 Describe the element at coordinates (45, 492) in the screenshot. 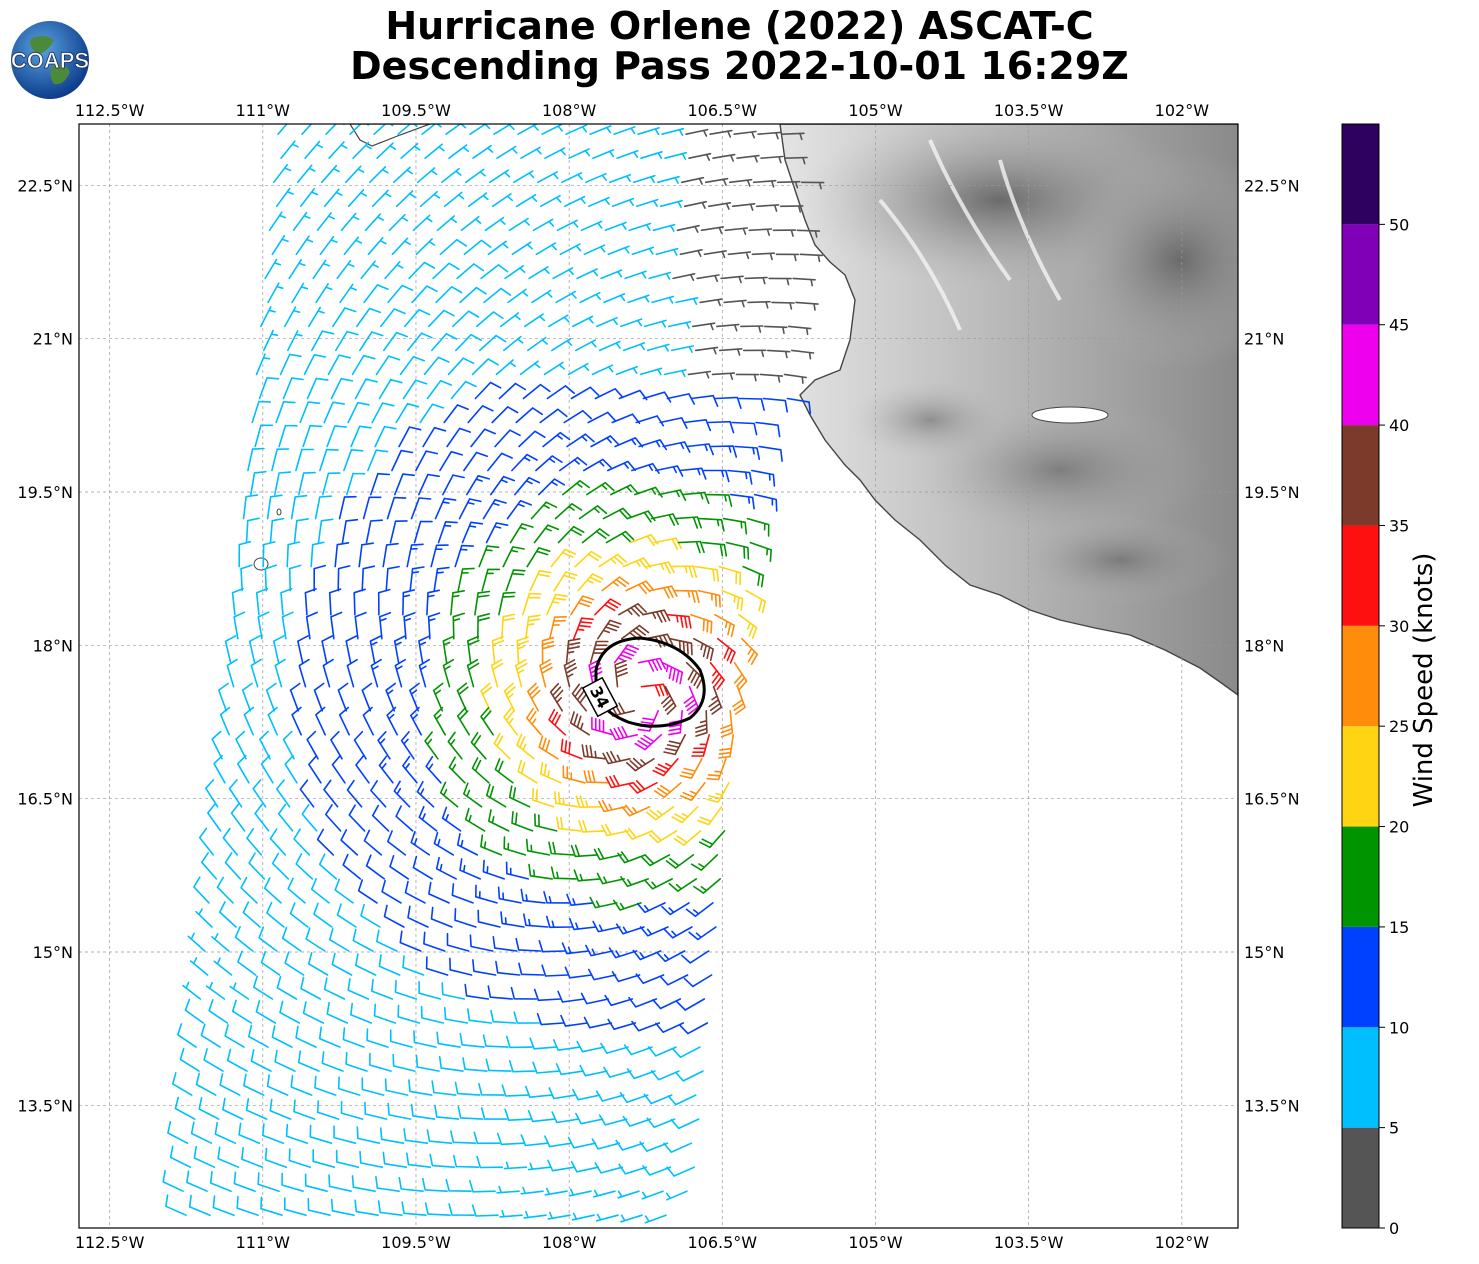

I see `lat-tick-left-2: 19.5°N` at that location.